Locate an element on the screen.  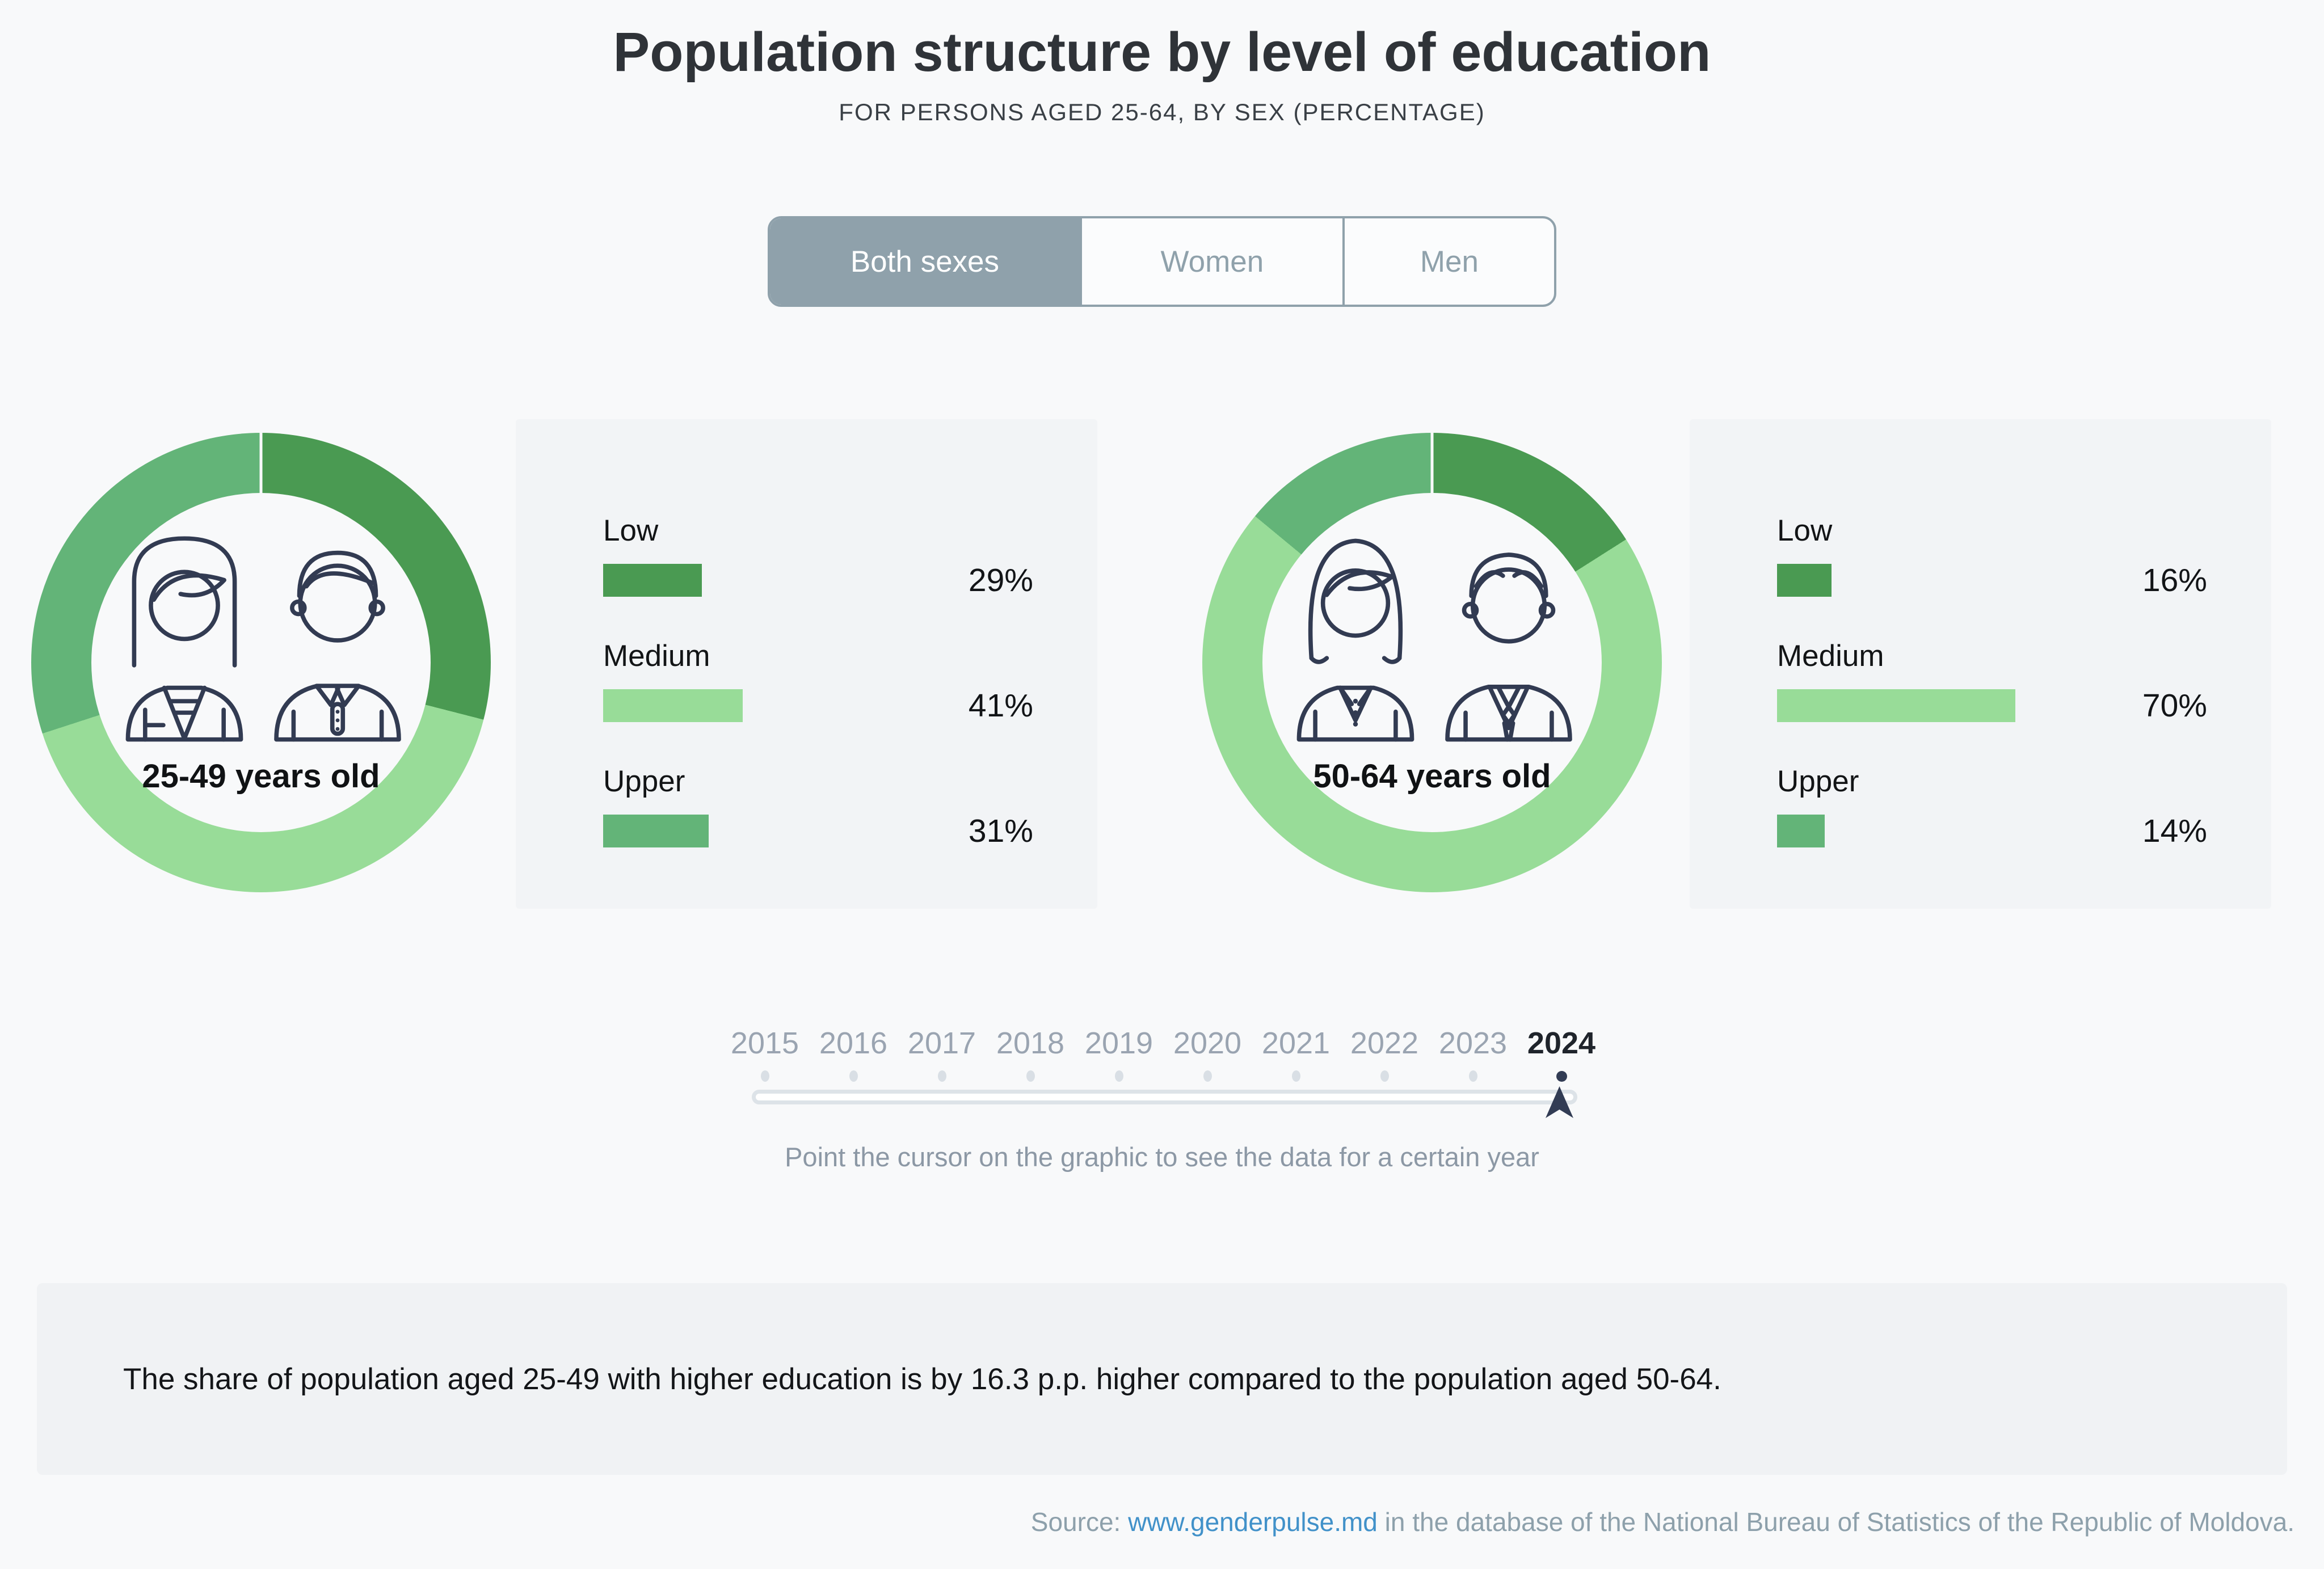
year-label-2023: 2023 is located at coordinates (1473, 1043).